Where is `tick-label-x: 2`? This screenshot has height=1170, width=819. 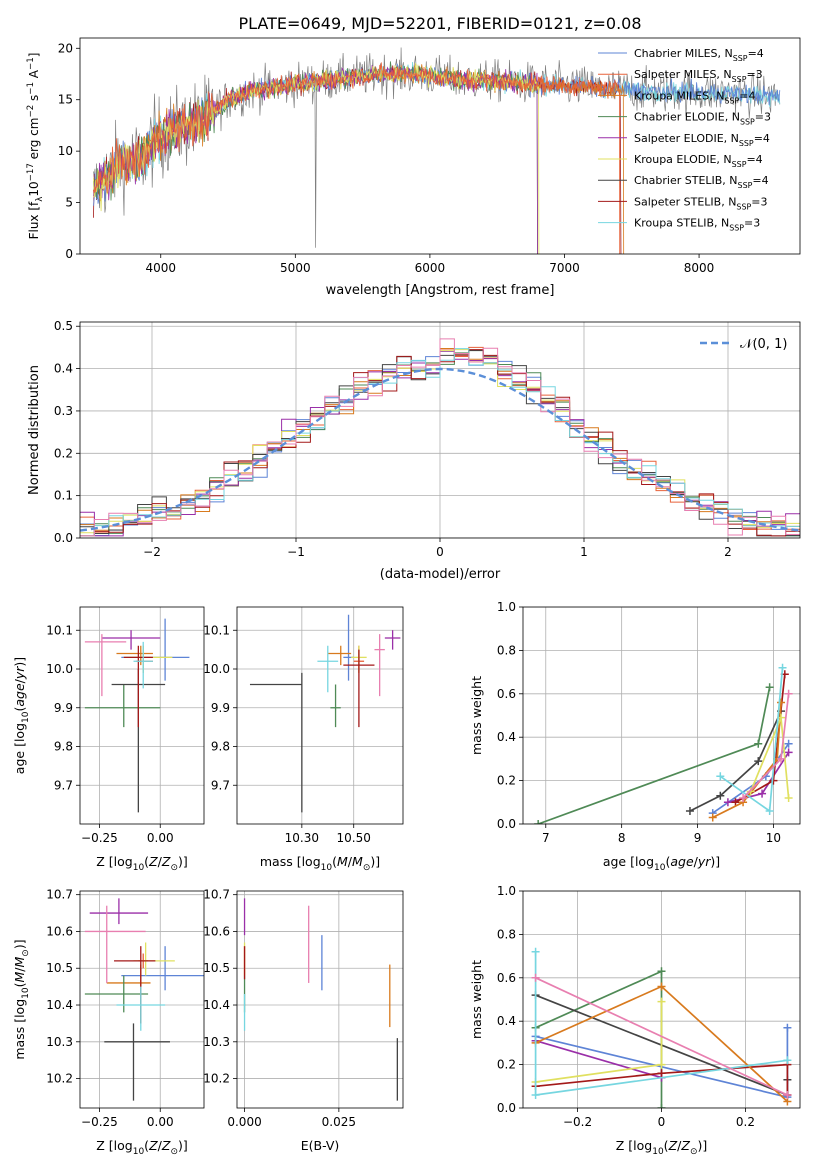
tick-label-x: 2 is located at coordinates (728, 552).